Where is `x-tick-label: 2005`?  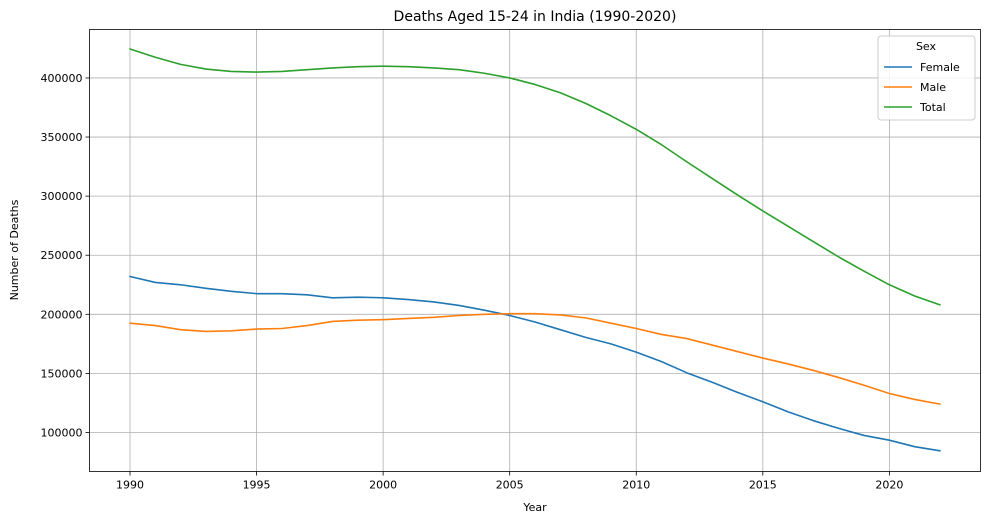
x-tick-label: 2005 is located at coordinates (510, 485).